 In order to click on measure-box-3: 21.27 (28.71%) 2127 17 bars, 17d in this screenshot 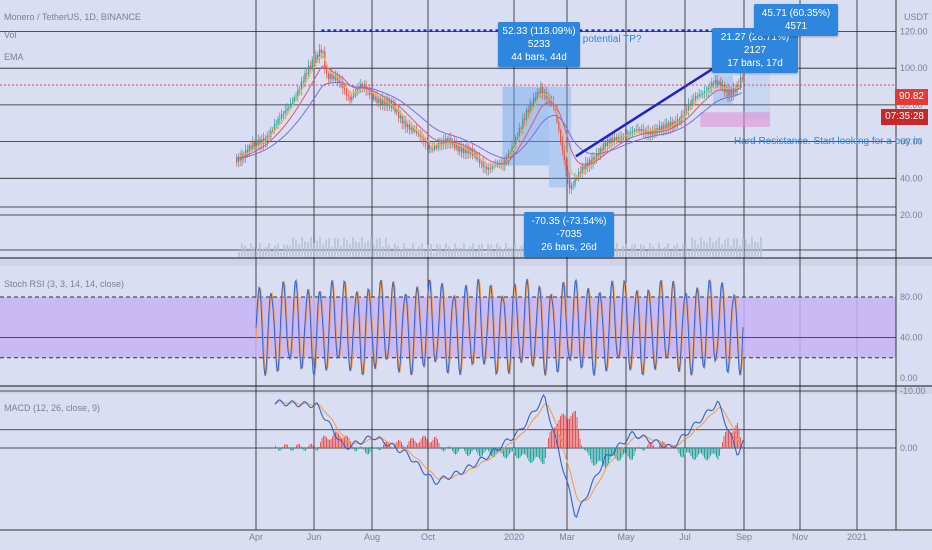, I will do `click(755, 50)`.